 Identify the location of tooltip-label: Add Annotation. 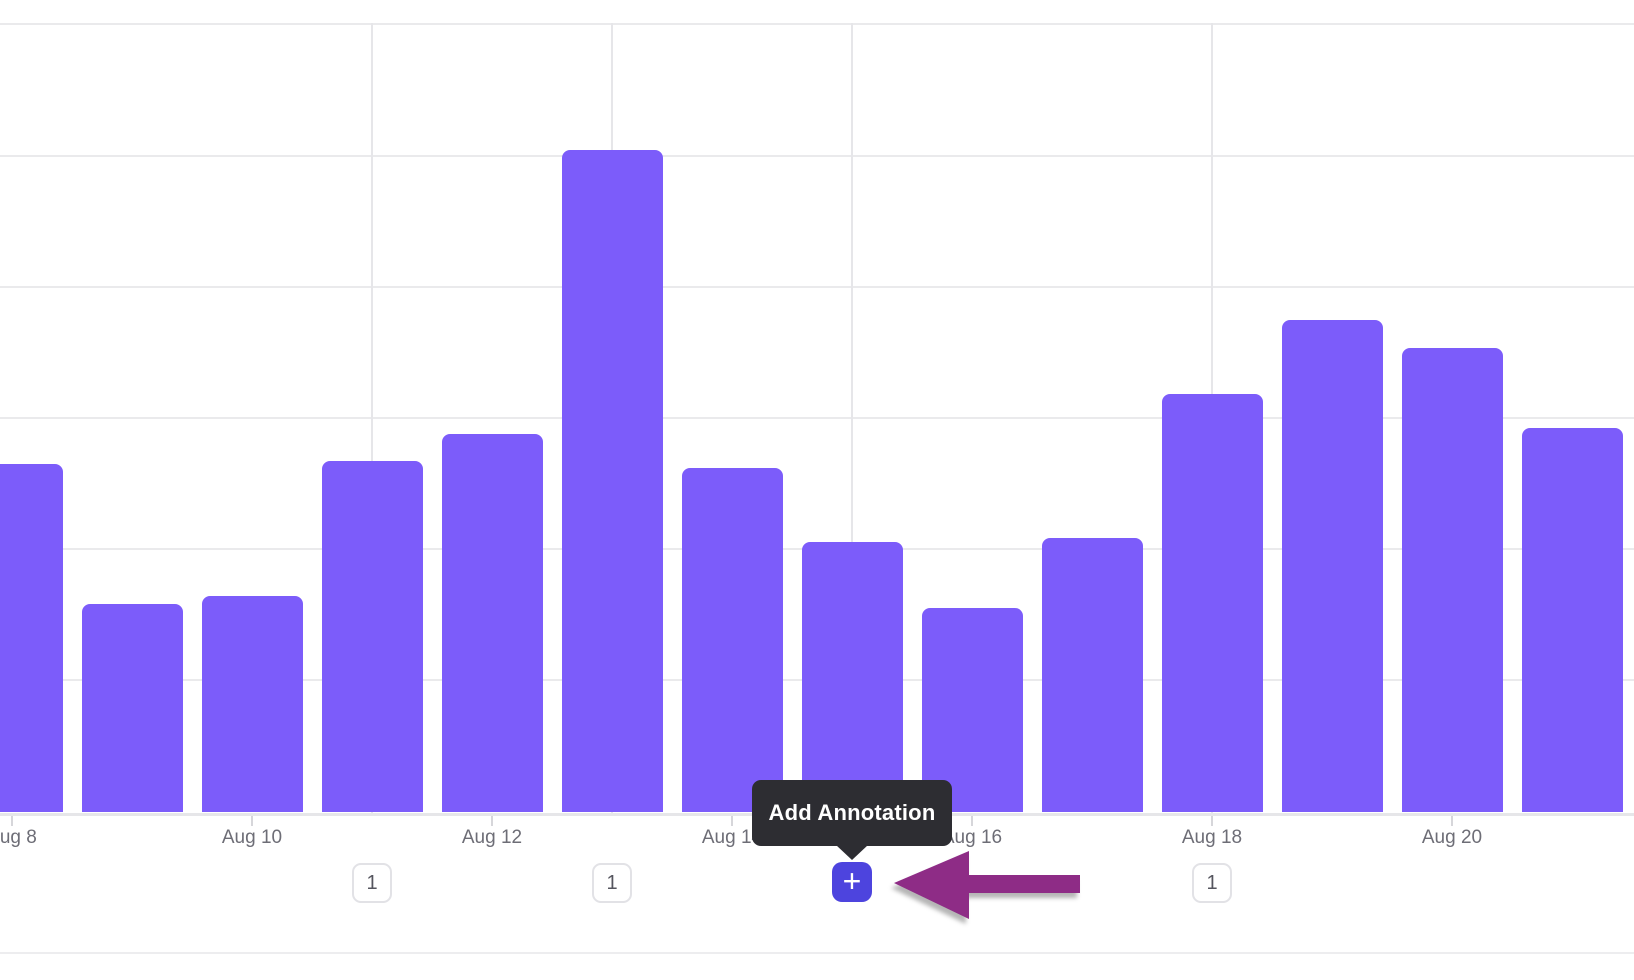
(852, 812).